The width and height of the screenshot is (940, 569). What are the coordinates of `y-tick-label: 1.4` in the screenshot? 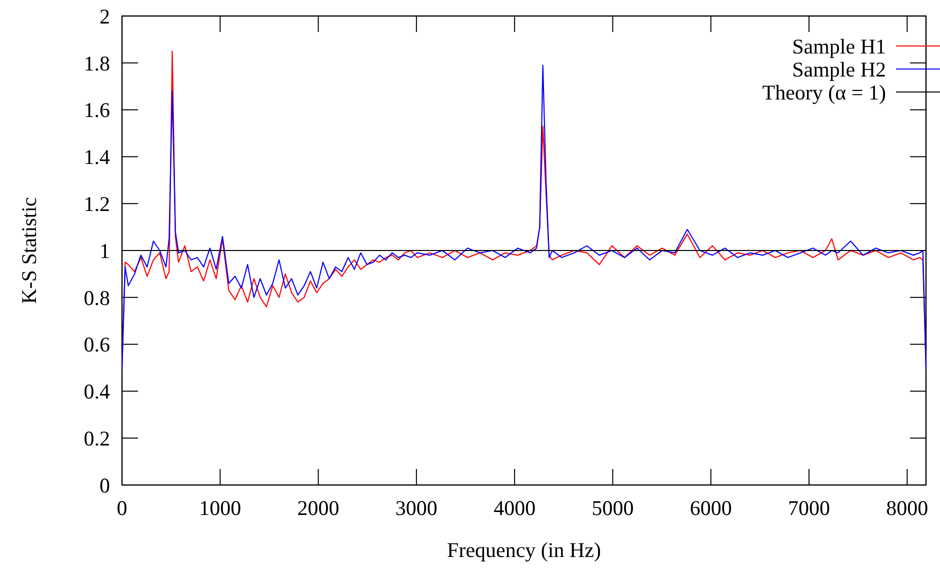 It's located at (97, 157).